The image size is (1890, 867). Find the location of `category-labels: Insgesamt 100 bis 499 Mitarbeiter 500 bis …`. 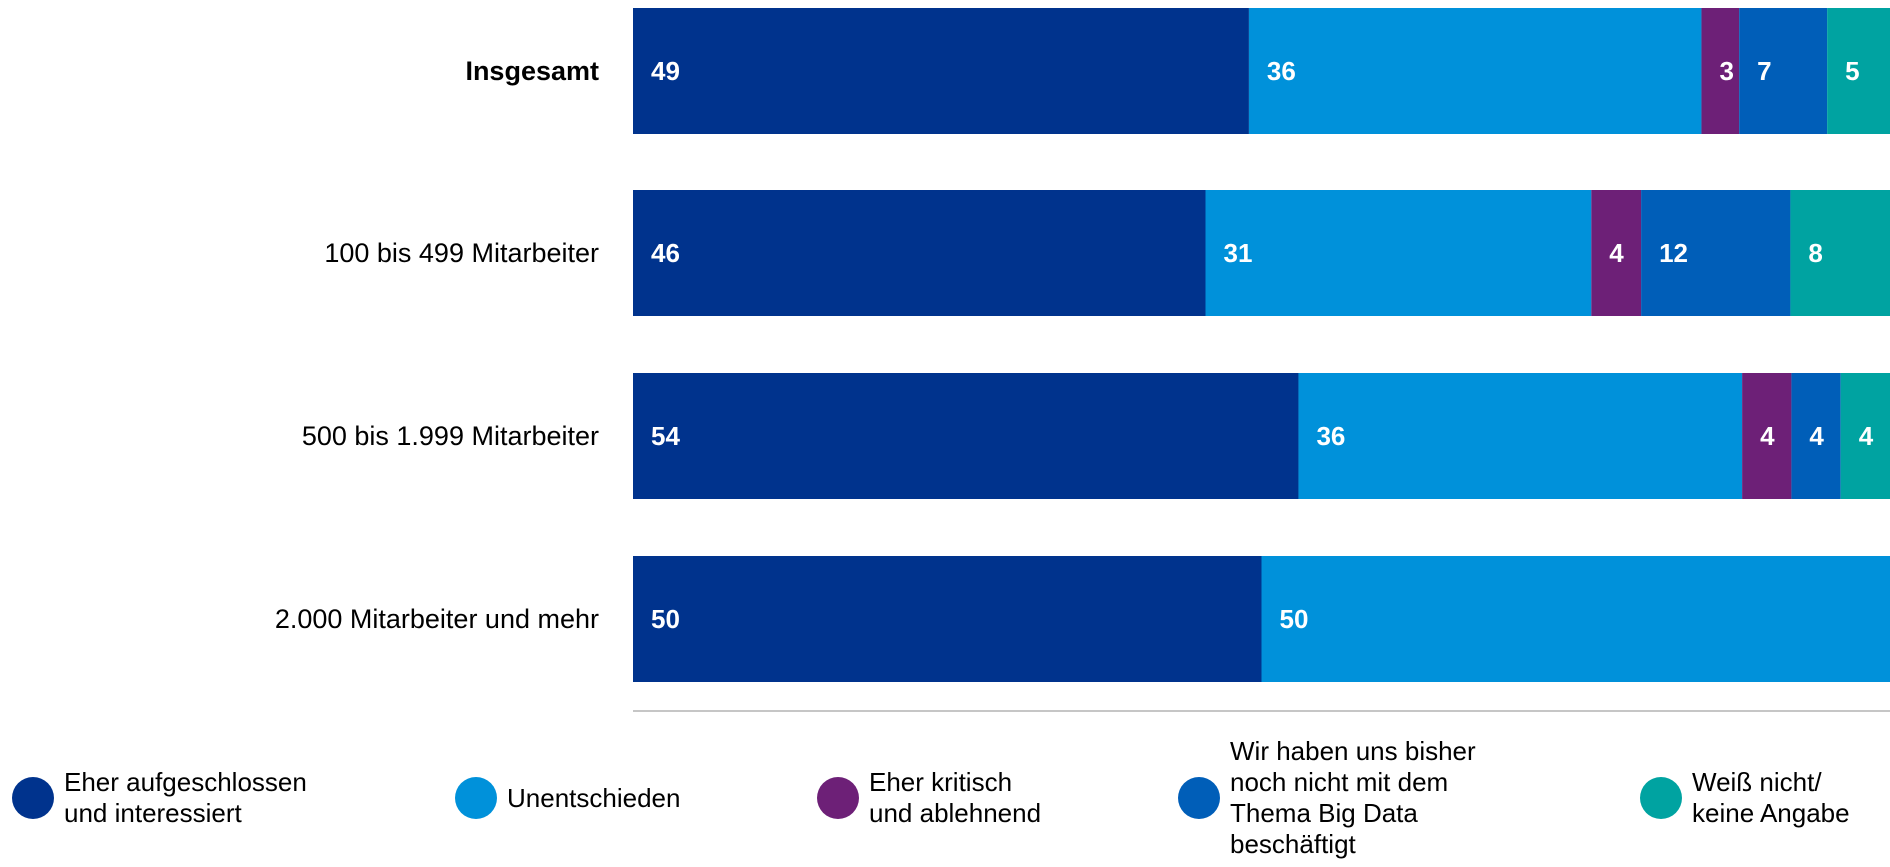

category-labels: Insgesamt 100 bis 499 Mitarbeiter 500 bis … is located at coordinates (437, 345).